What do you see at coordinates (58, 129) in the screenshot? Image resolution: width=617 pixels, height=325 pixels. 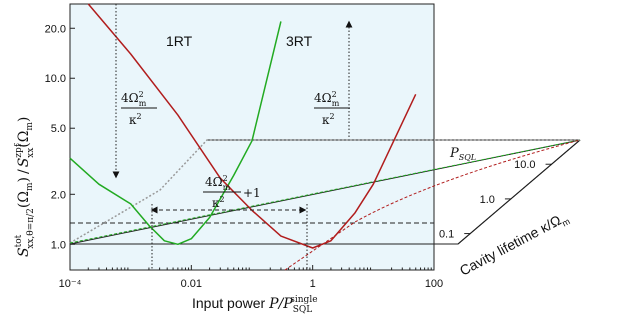 I see `y-tick-label: 5.0` at bounding box center [58, 129].